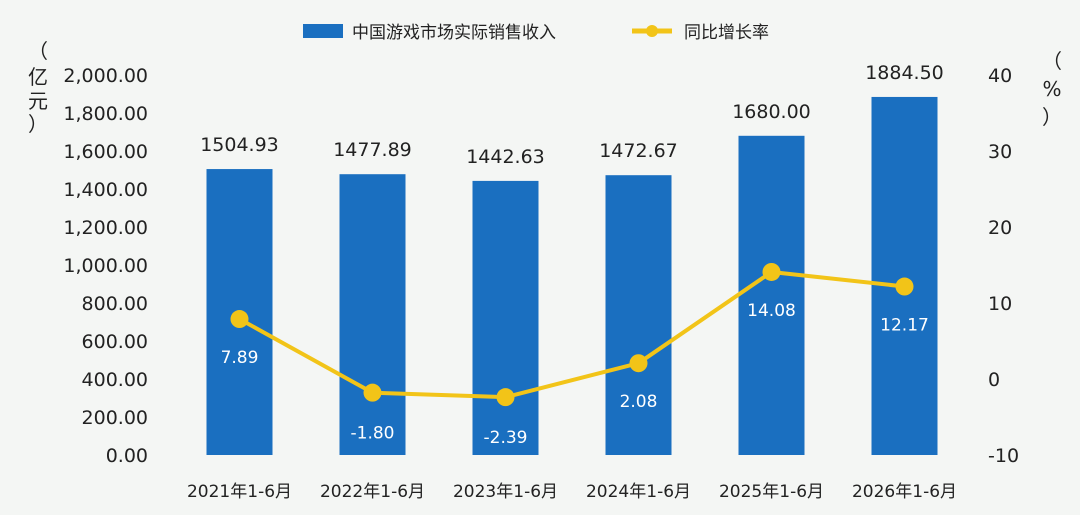 The width and height of the screenshot is (1080, 515). I want to click on legend-swatch-bar, so click(323, 31).